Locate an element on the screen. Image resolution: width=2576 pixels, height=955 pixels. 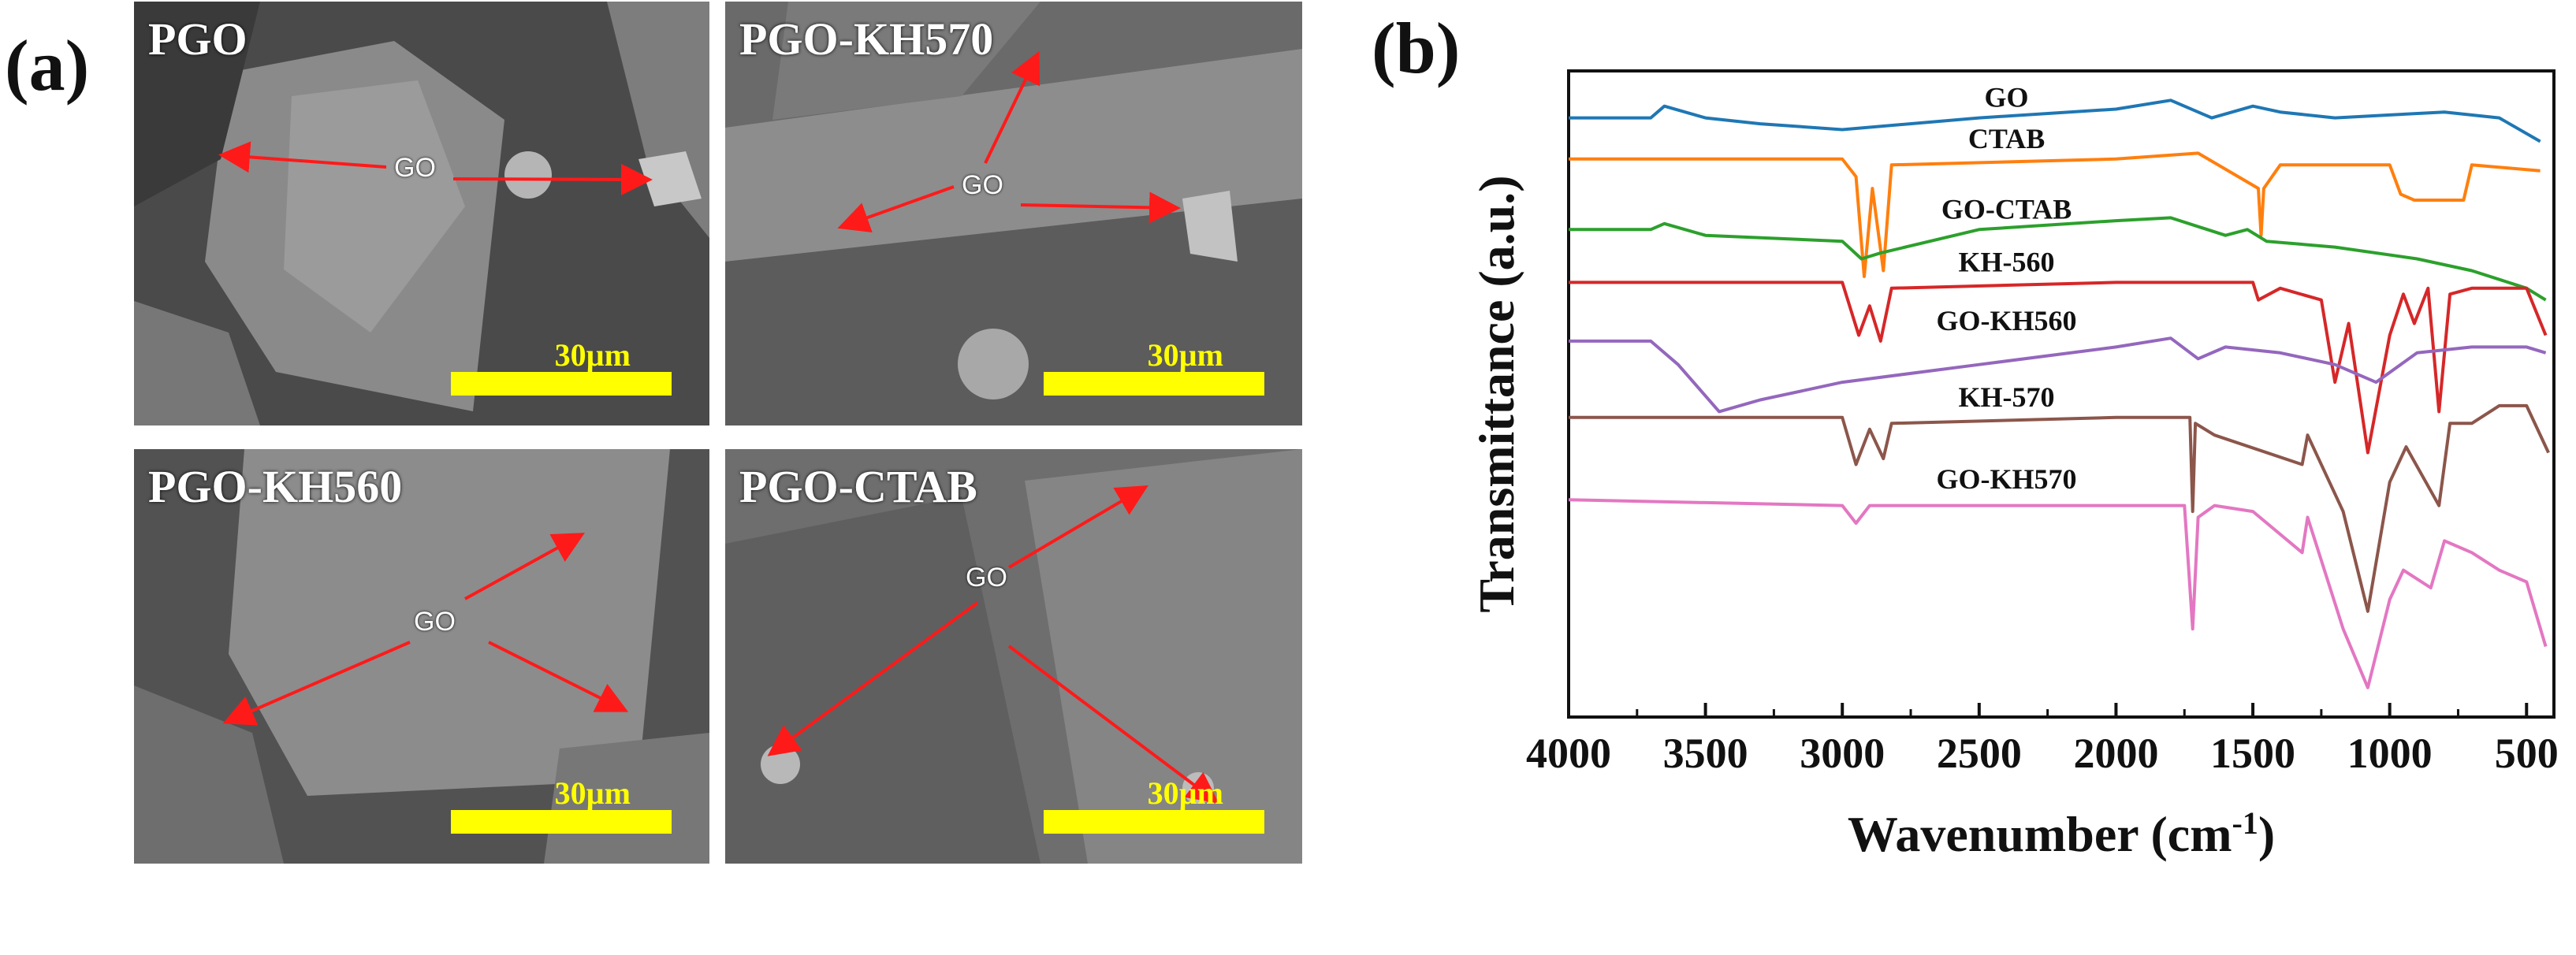
x-tick-label: 3000 is located at coordinates (1842, 753).